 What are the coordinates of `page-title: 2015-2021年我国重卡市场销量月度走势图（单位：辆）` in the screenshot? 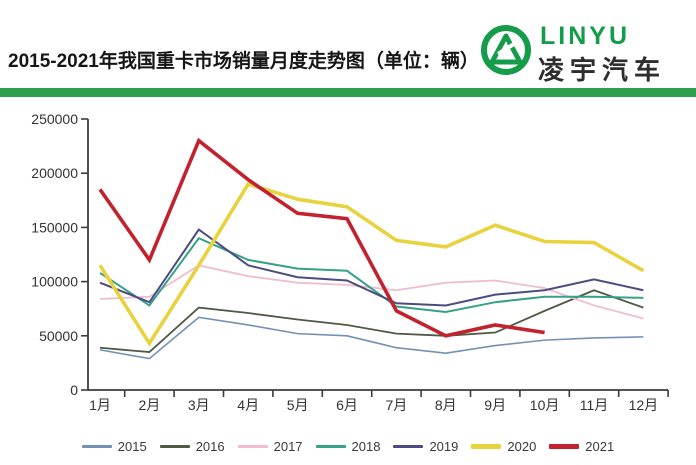 It's located at (243, 61).